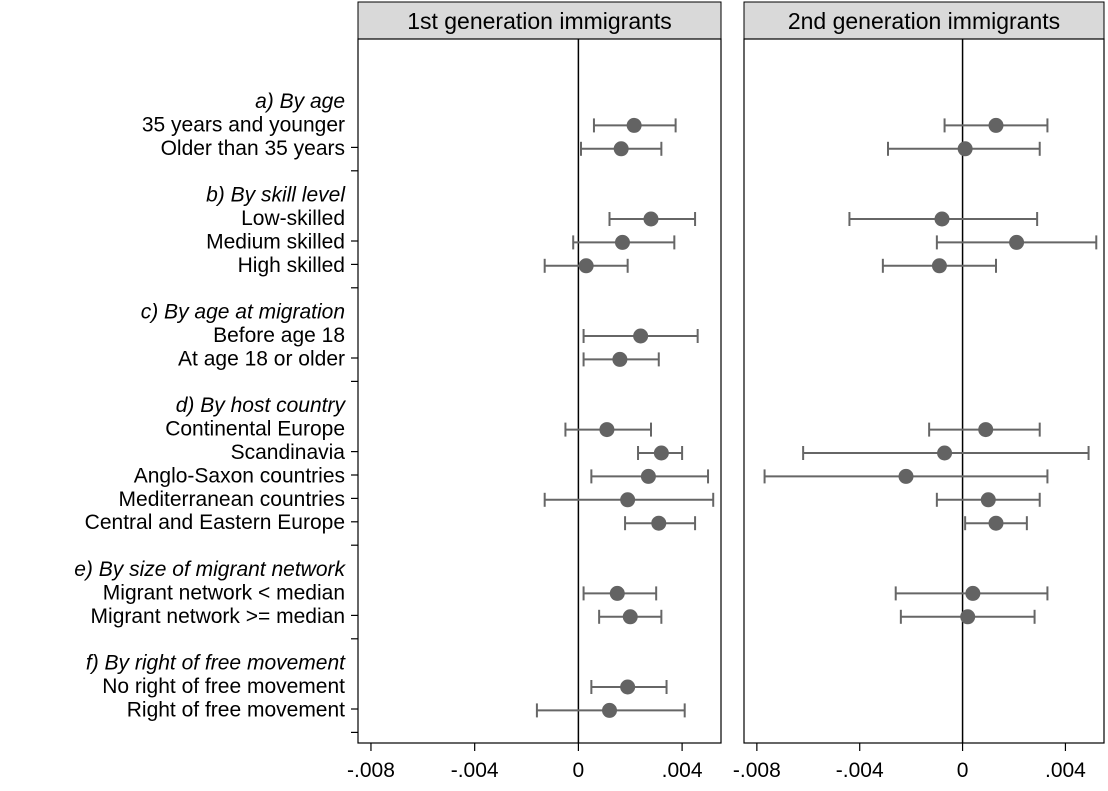  I want to click on y-tick-label: High skilled, so click(291, 265).